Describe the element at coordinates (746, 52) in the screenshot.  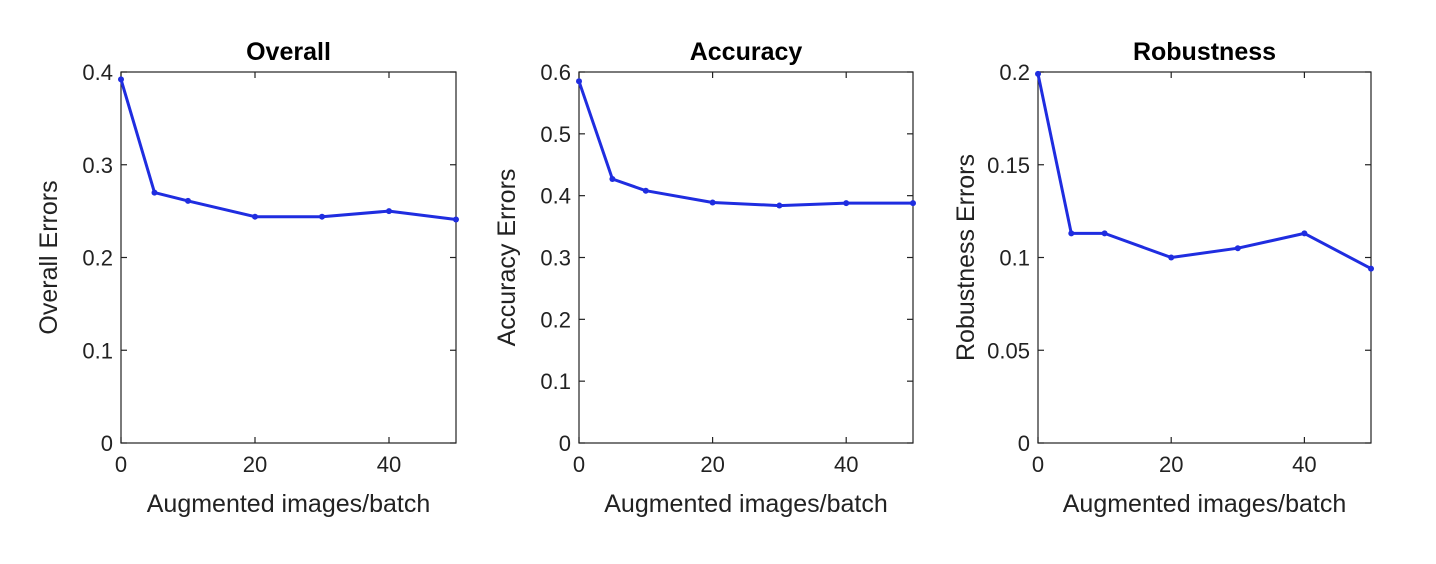
I see `chart-title: Accuracy` at that location.